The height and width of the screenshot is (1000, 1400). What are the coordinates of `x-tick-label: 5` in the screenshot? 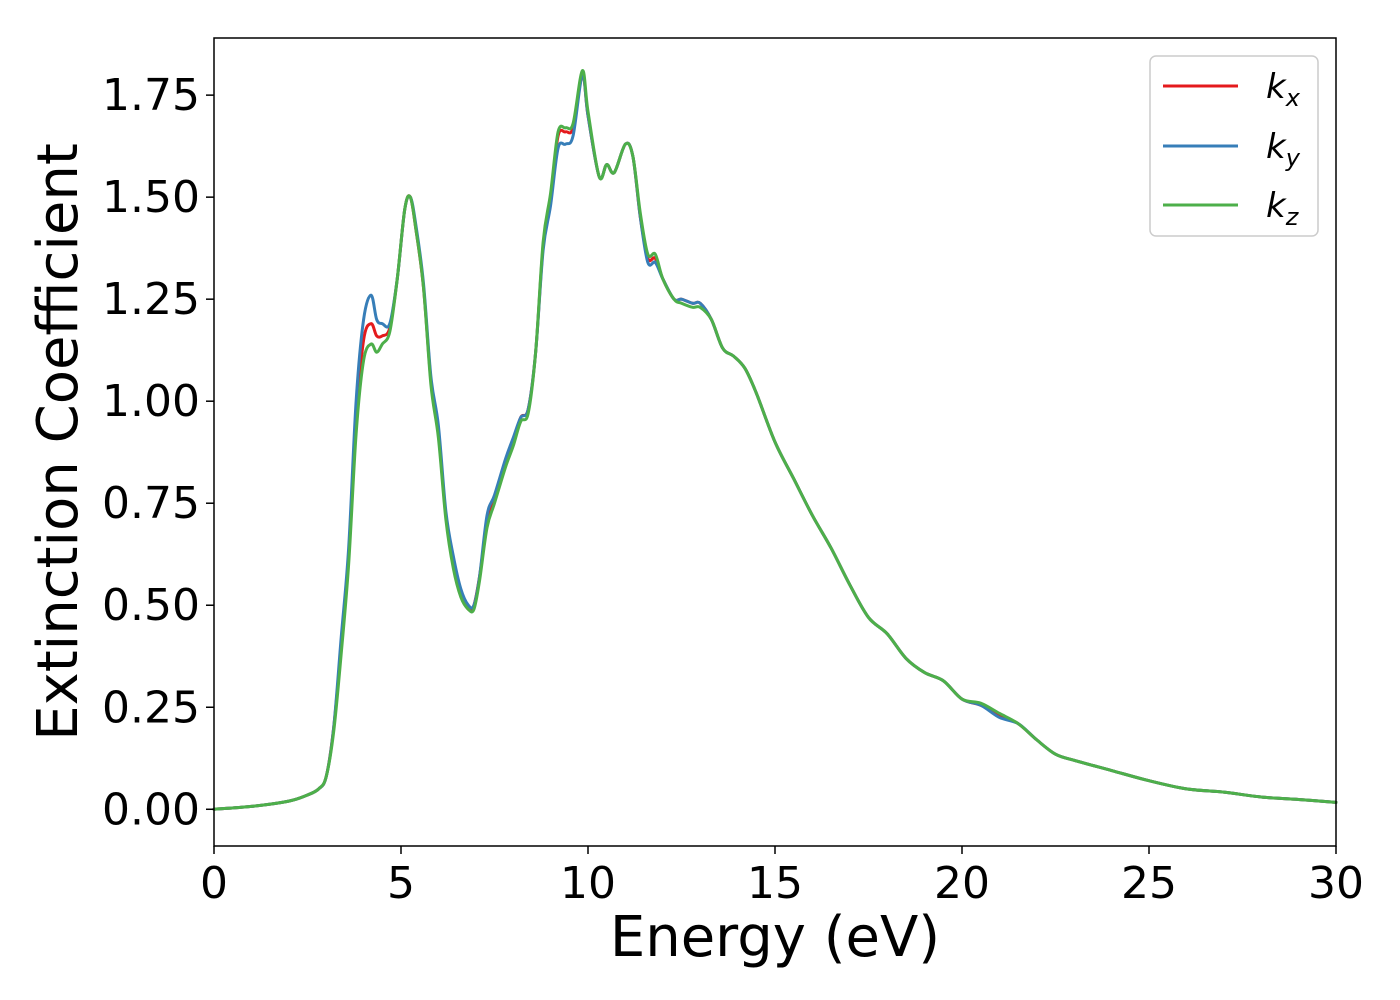 It's located at (401, 883).